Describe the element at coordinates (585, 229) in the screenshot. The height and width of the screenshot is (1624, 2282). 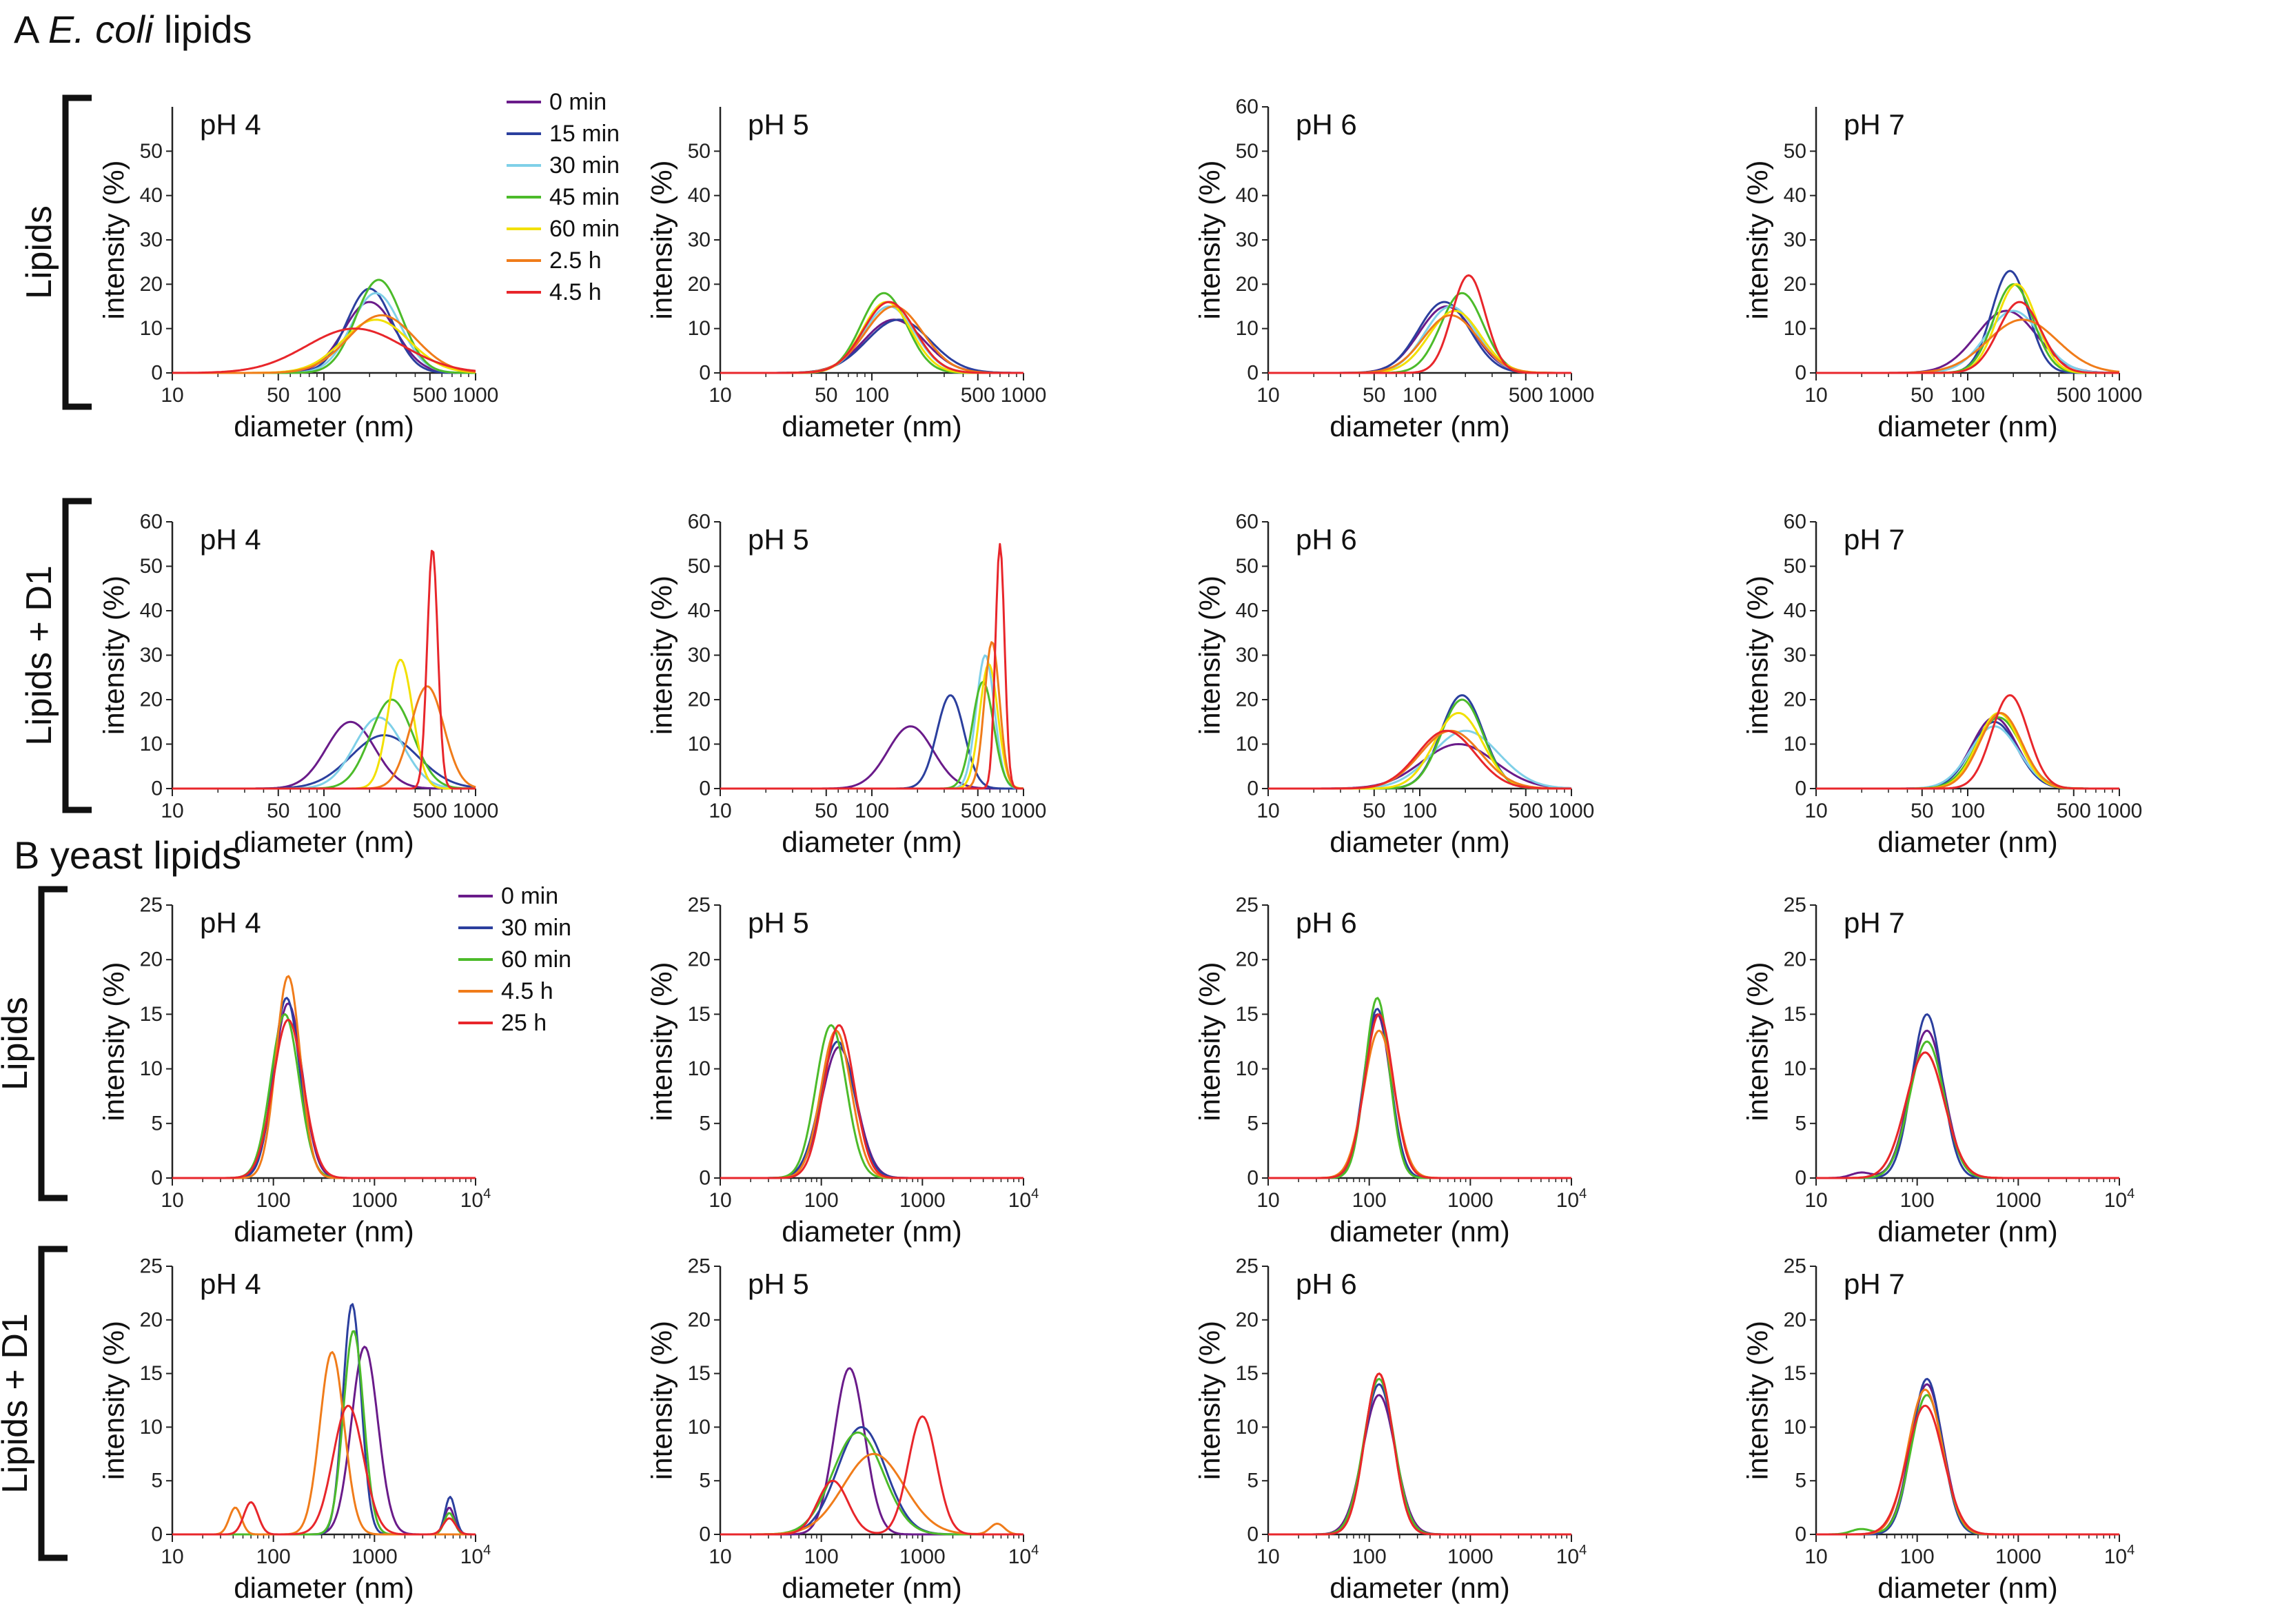
I see `legend-label: 60 min` at that location.